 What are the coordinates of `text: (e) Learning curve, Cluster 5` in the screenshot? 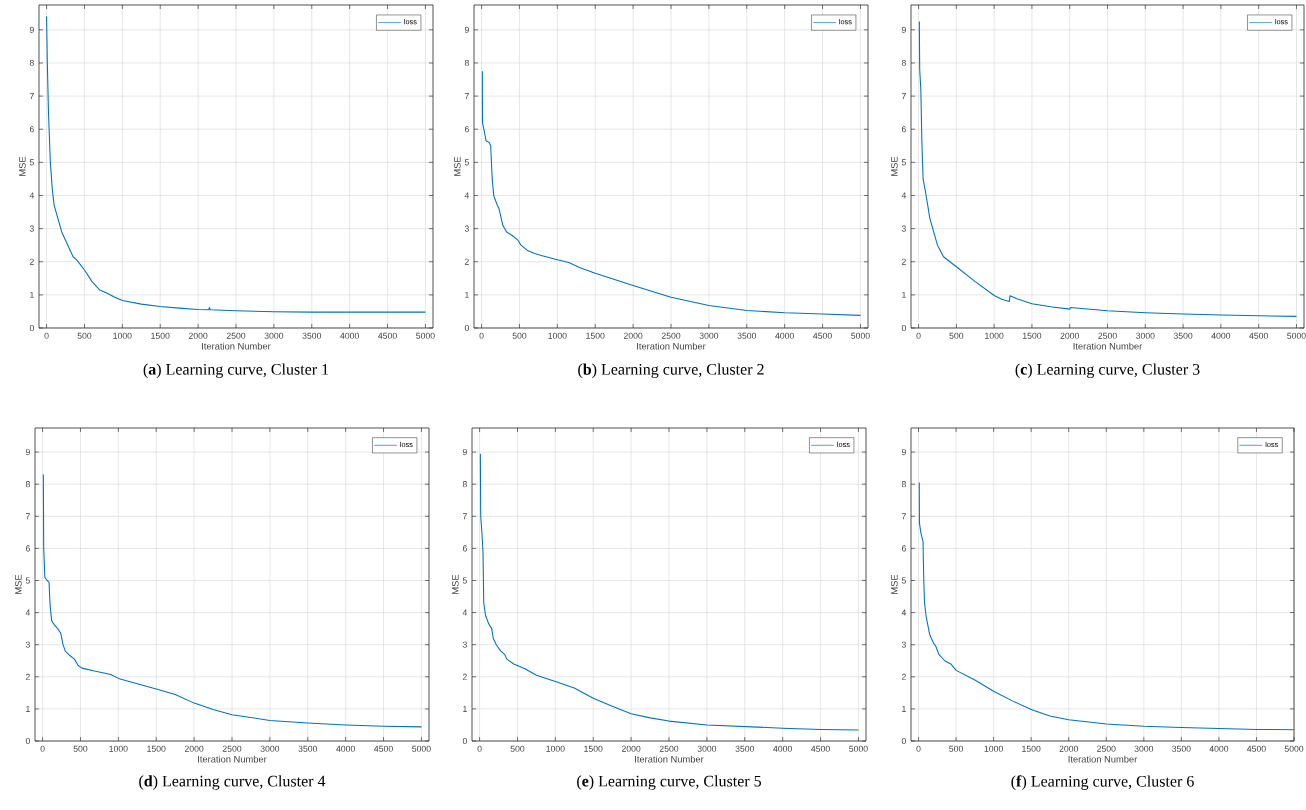 It's located at (669, 782).